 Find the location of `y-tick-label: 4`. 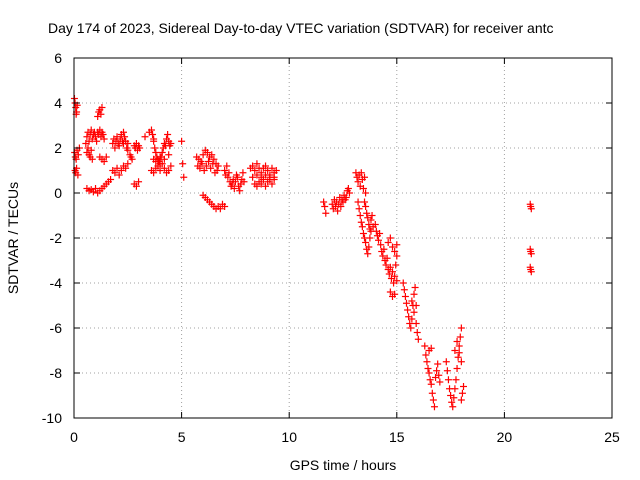

y-tick-label: 4 is located at coordinates (58, 103).